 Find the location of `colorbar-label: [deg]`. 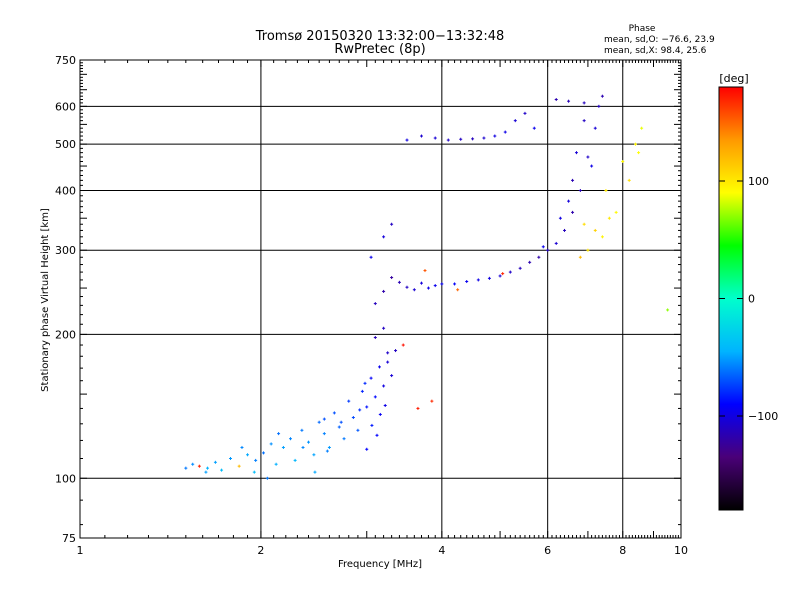

colorbar-label: [deg] is located at coordinates (733, 78).